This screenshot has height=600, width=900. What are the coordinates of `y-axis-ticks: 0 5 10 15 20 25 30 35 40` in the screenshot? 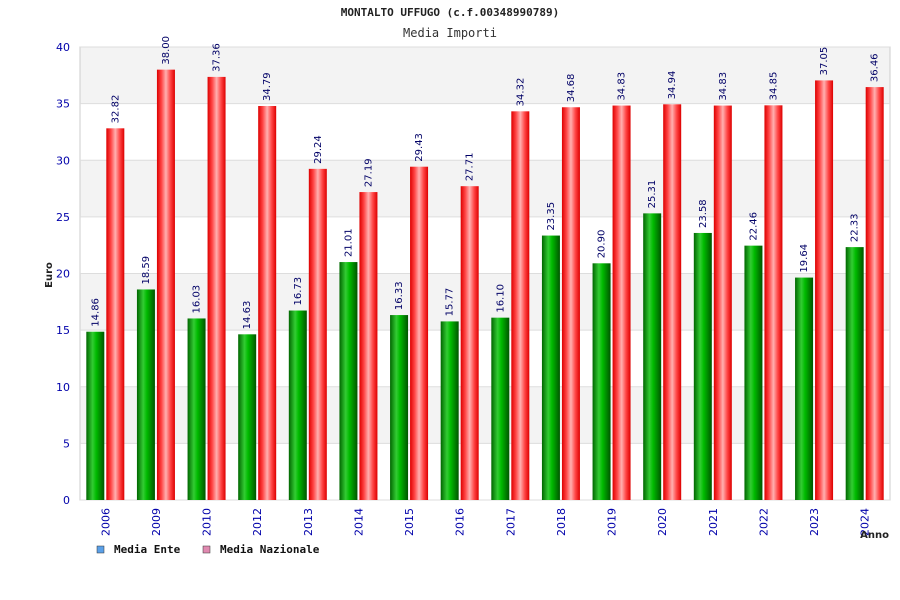 It's located at (63, 274).